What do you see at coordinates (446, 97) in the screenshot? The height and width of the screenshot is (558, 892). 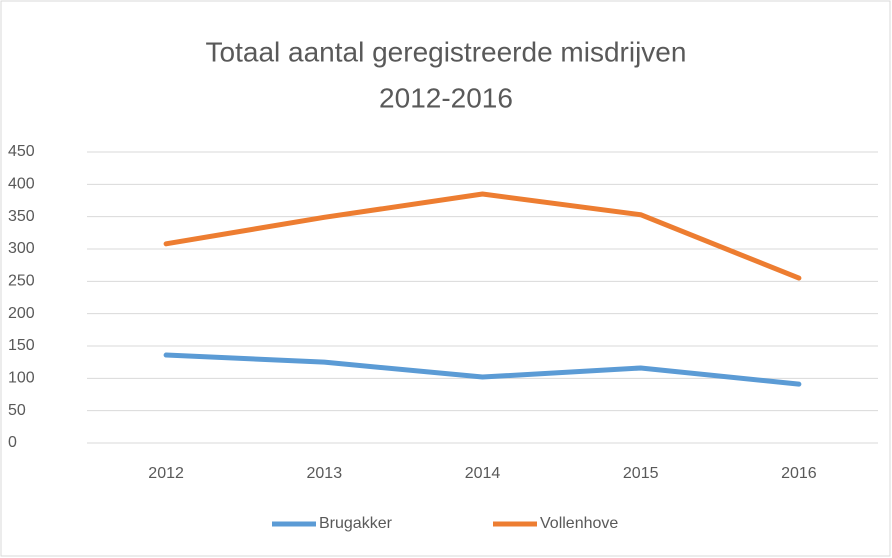 I see `chart-title: 2012-2016` at bounding box center [446, 97].